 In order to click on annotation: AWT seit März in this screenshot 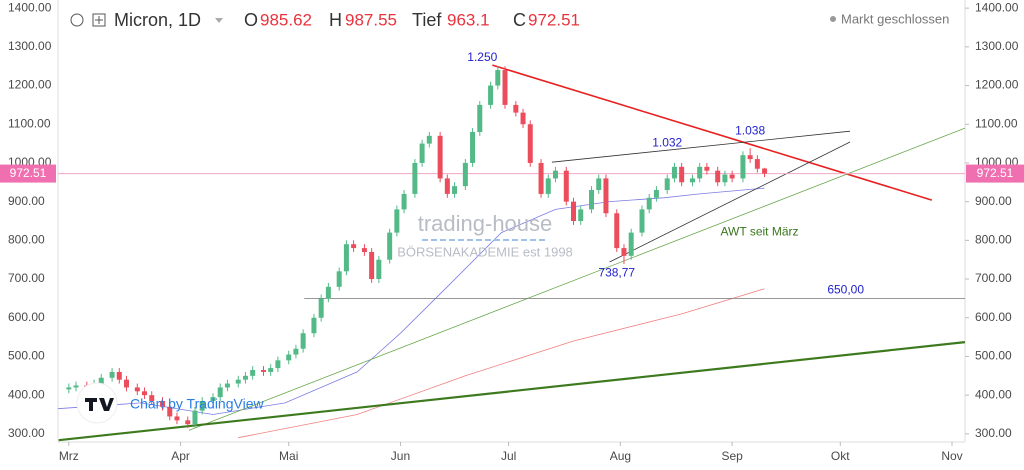, I will do `click(760, 231)`.